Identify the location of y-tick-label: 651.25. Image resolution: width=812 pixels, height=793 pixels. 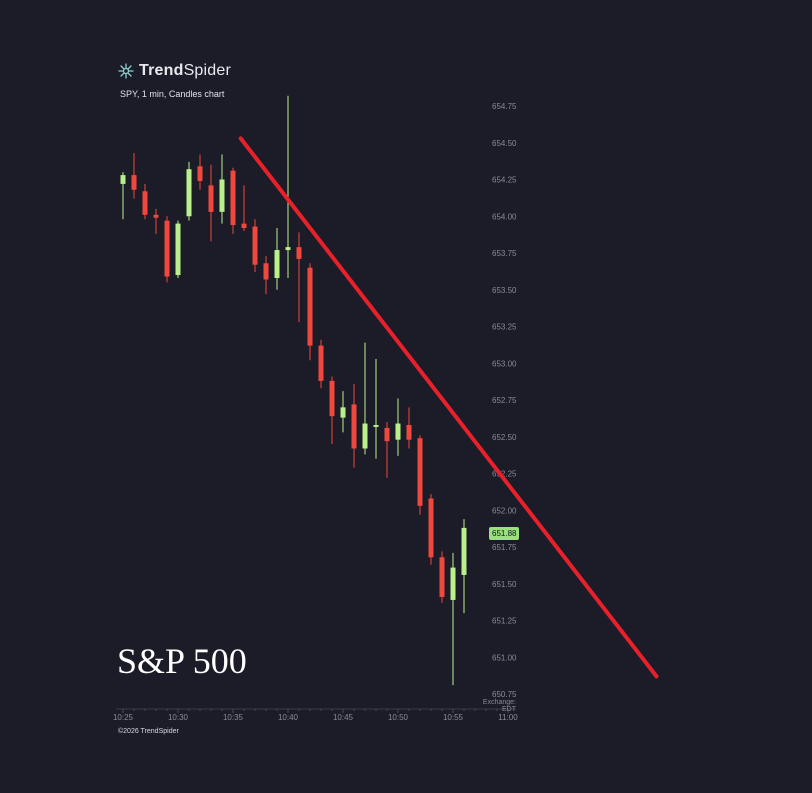
(504, 621).